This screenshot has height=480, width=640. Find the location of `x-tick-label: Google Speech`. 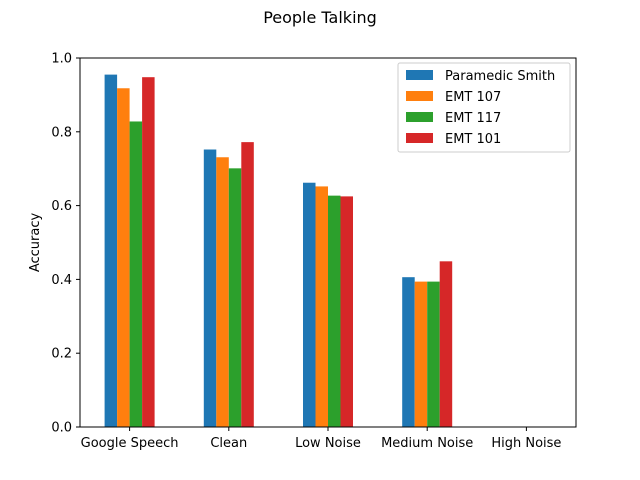

x-tick-label: Google Speech is located at coordinates (130, 443).